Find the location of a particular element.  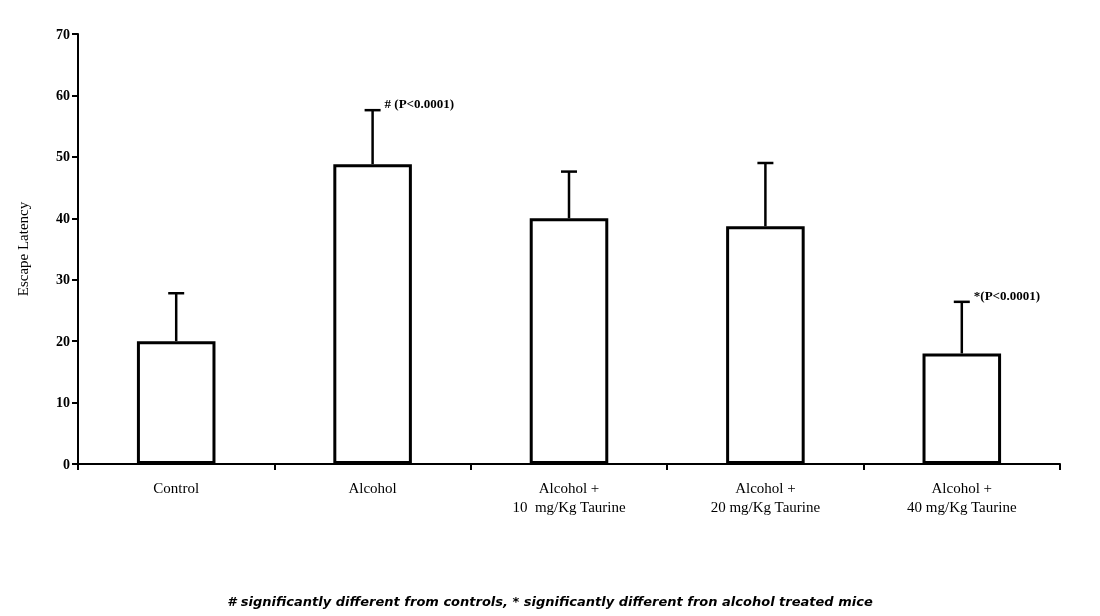

y-tick-label: 40 is located at coordinates (63, 218).